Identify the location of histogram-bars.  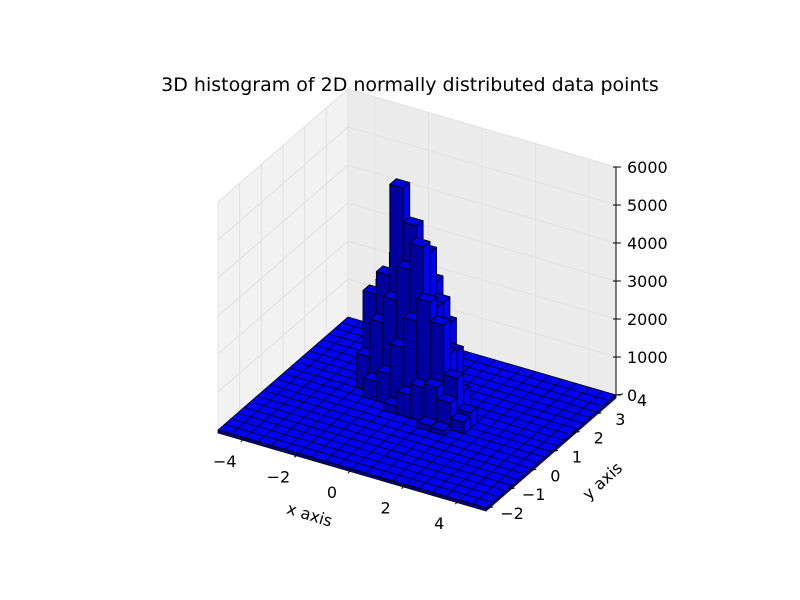
(417, 307).